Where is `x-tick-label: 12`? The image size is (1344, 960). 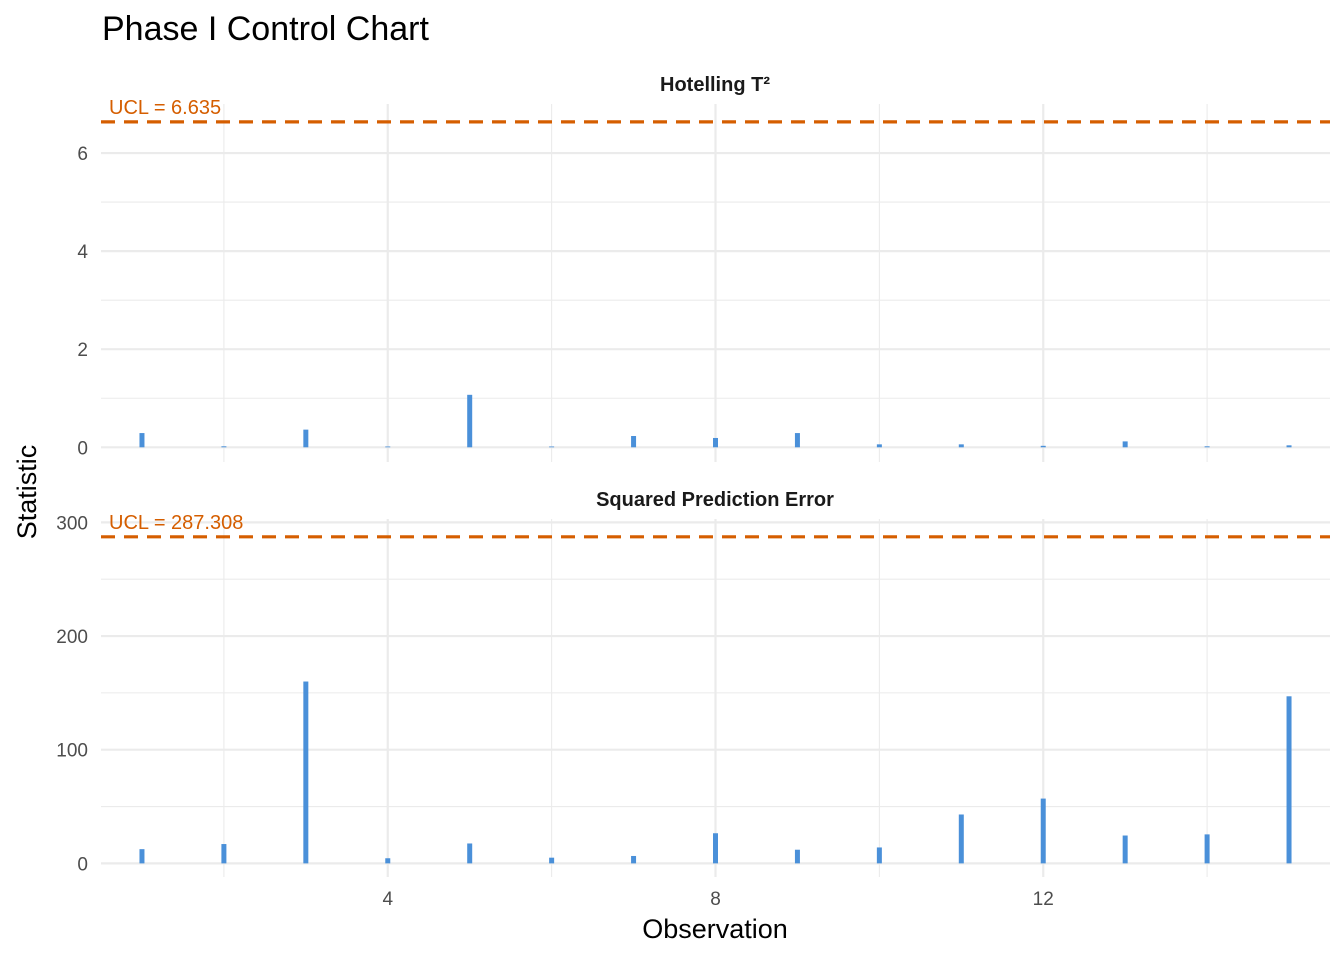 x-tick-label: 12 is located at coordinates (1043, 899).